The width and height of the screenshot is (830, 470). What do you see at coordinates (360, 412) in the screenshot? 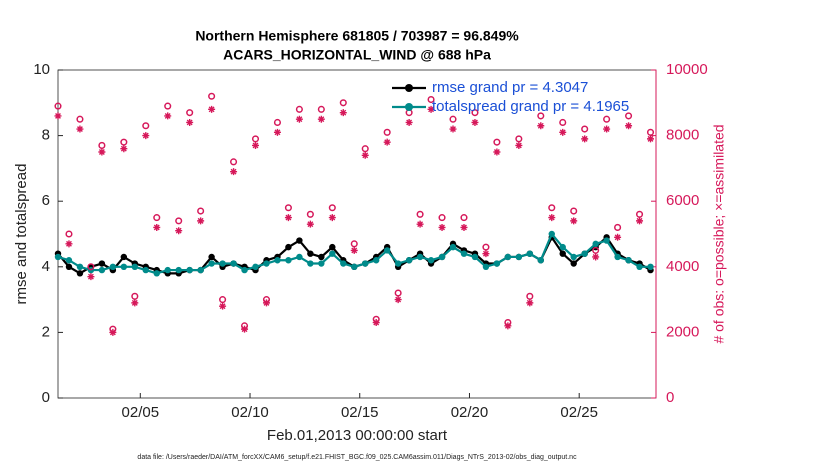
I see `x-tick-label: 02/15` at bounding box center [360, 412].